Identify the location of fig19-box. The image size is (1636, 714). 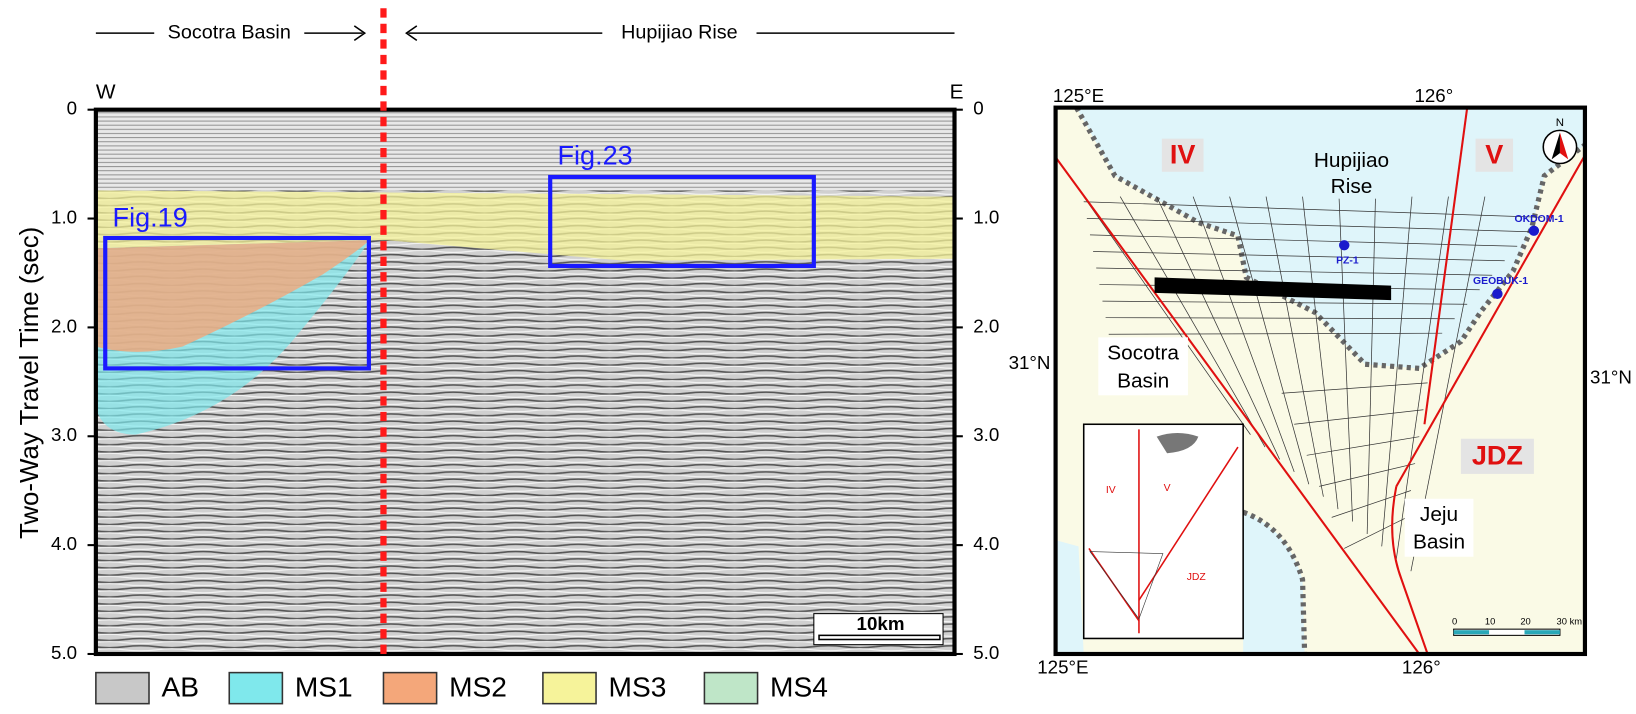
(237, 303).